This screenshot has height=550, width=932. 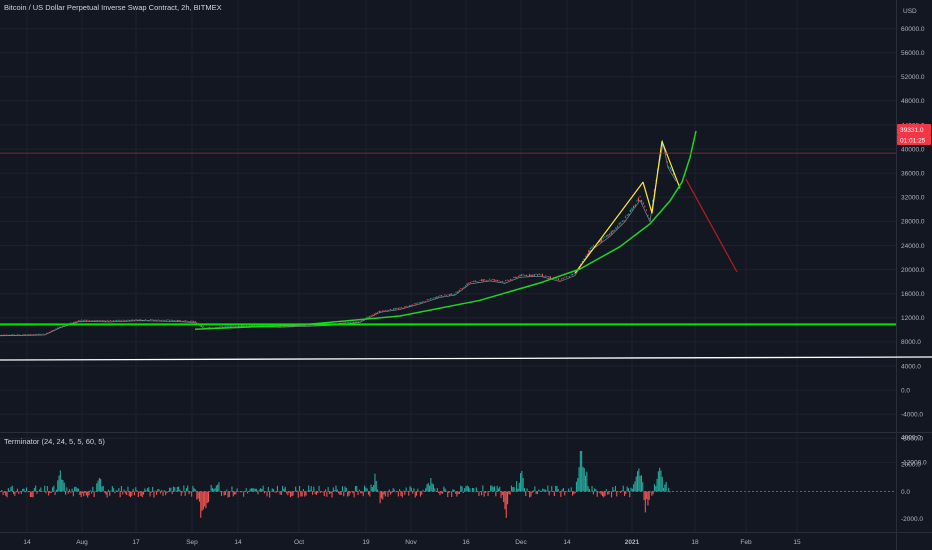 What do you see at coordinates (912, 478) in the screenshot?
I see `indicator-axis: 4000.0 2000.0 0.0 -2000.0` at bounding box center [912, 478].